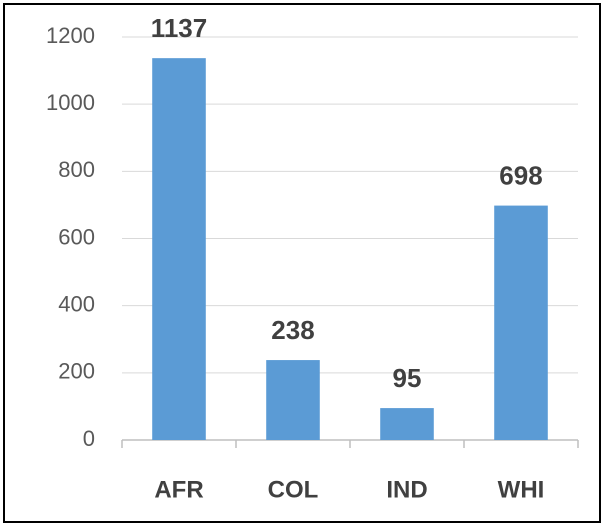 The height and width of the screenshot is (527, 605). What do you see at coordinates (179, 28) in the screenshot?
I see `data-label: 1137` at bounding box center [179, 28].